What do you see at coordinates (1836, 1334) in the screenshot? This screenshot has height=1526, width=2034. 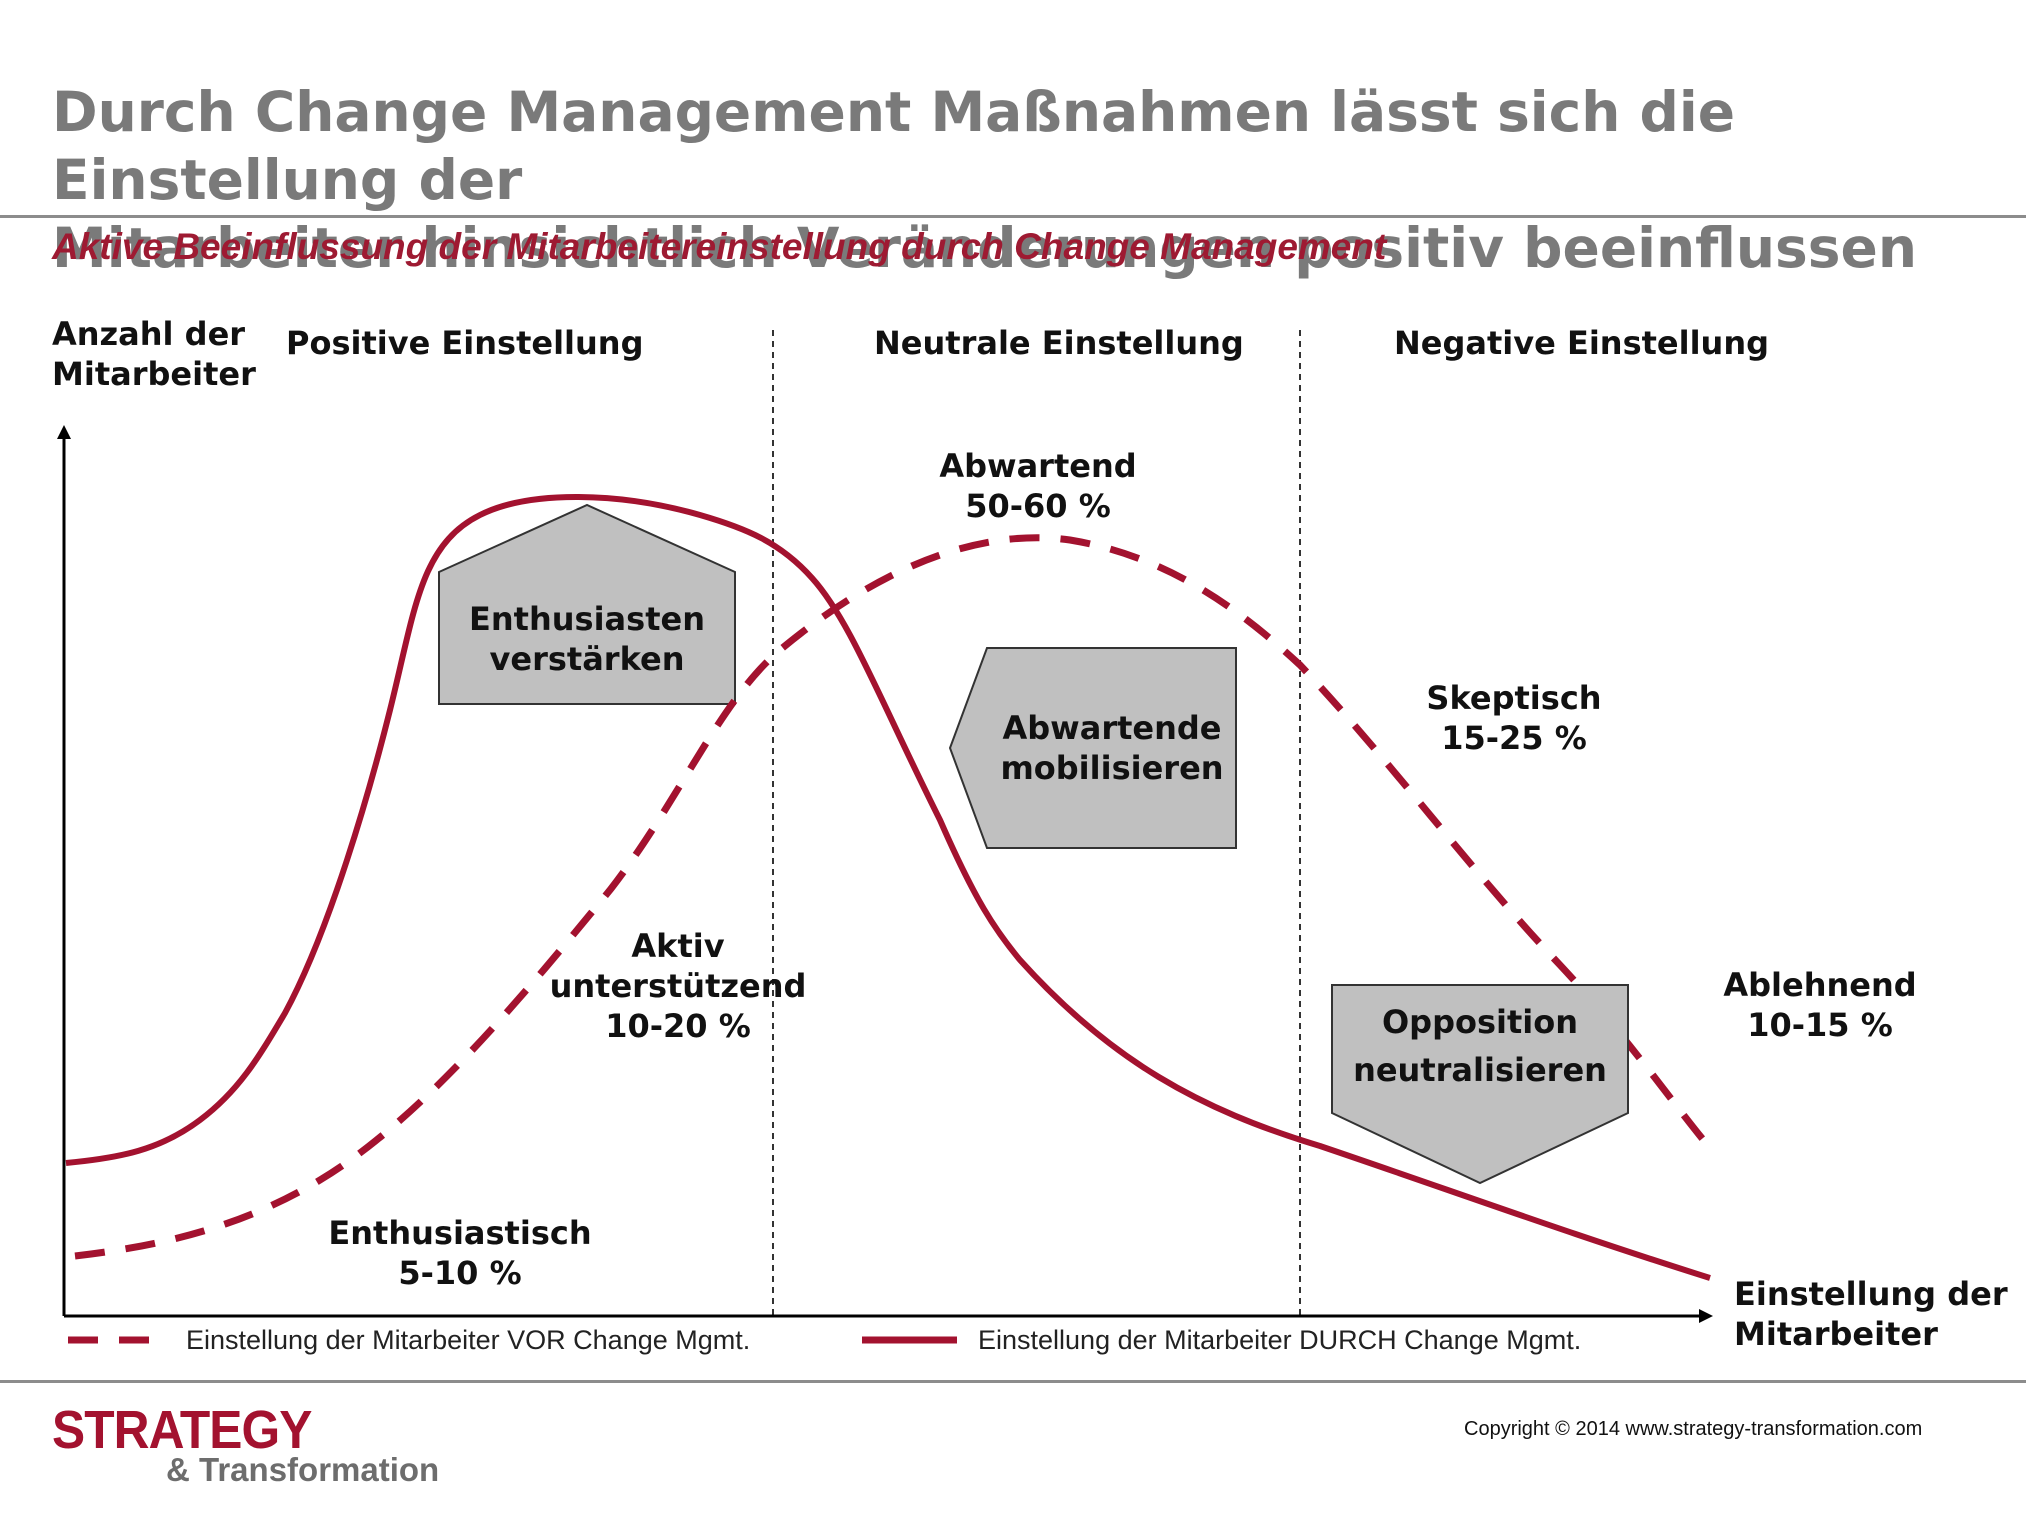 I see `x-axis-label-line2: Mitarbeiter` at bounding box center [1836, 1334].